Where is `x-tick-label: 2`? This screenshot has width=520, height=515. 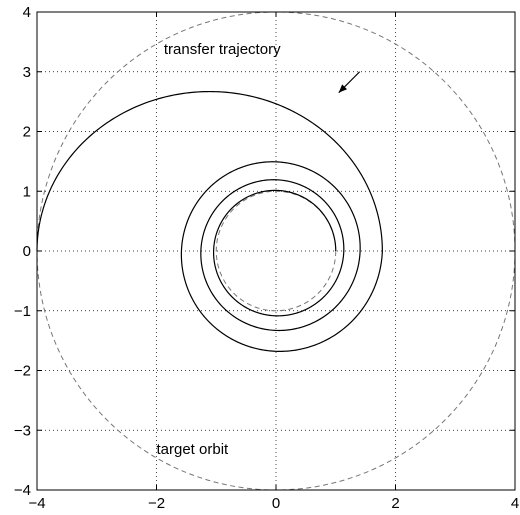 x-tick-label: 2 is located at coordinates (395, 503).